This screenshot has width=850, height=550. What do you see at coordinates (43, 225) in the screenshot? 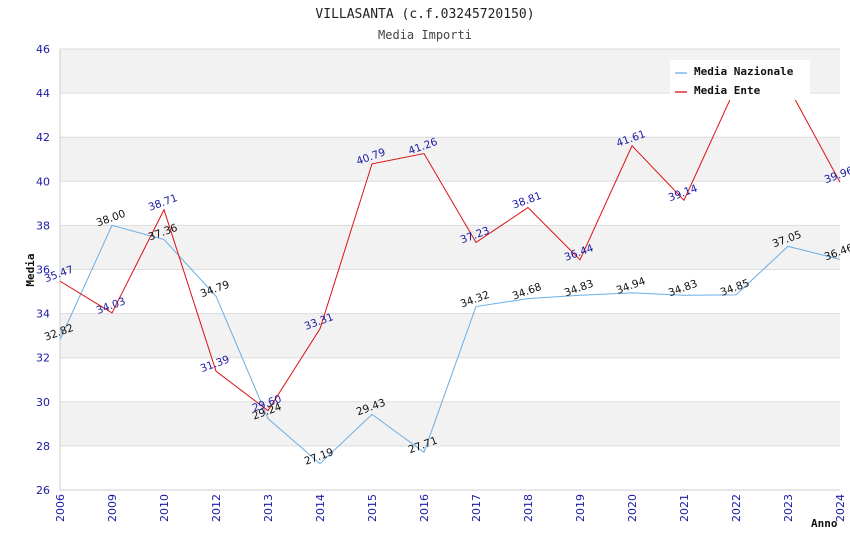
I see `y-tick-label: 38` at bounding box center [43, 225].